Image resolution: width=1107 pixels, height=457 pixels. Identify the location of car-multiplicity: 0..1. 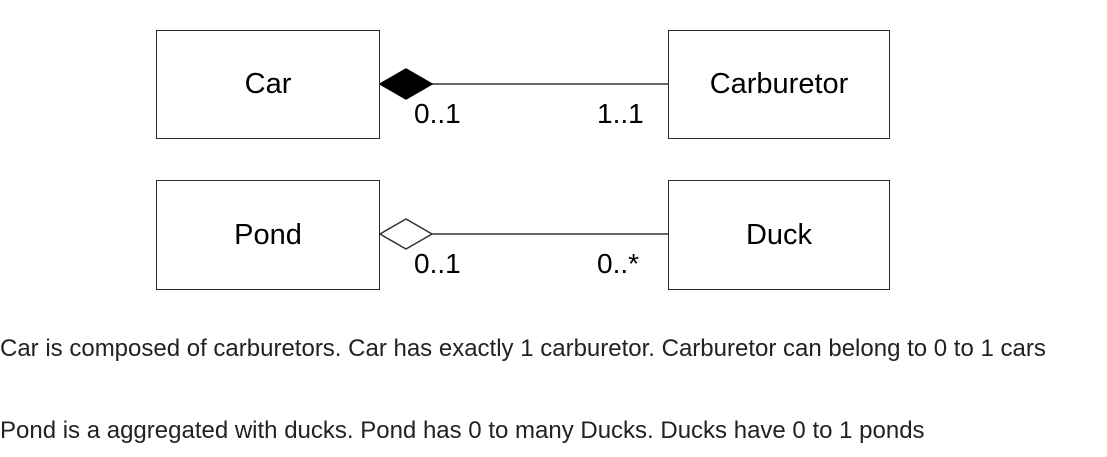
(437, 113).